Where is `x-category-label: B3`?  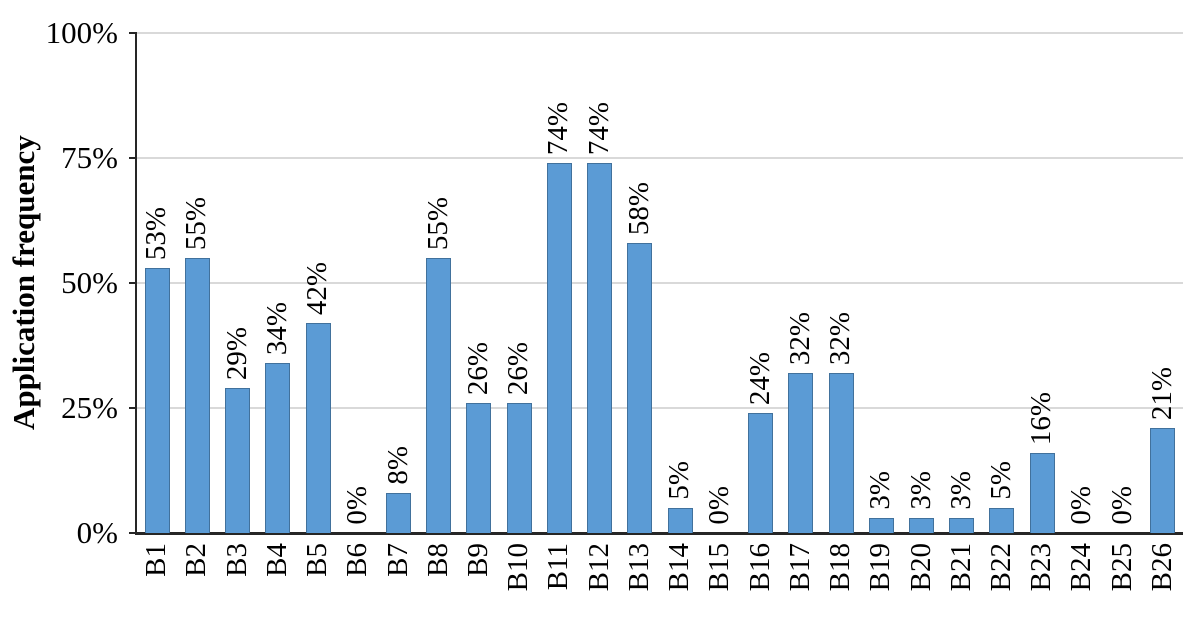
x-category-label: B3 is located at coordinates (236, 560).